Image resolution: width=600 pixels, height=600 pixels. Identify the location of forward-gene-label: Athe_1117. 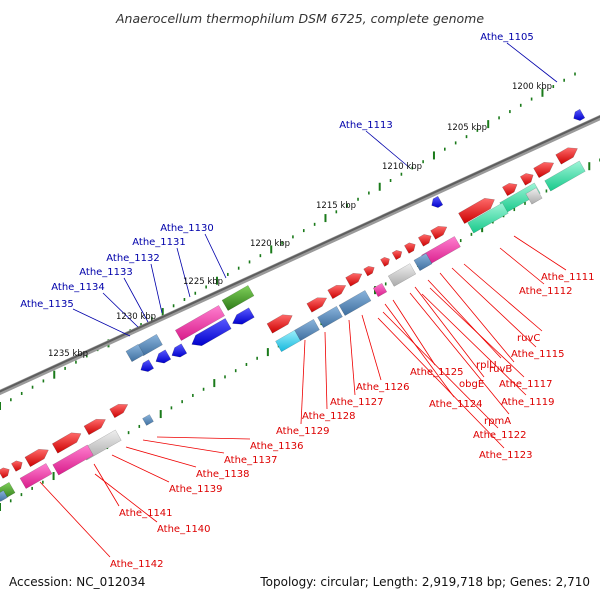
(526, 384).